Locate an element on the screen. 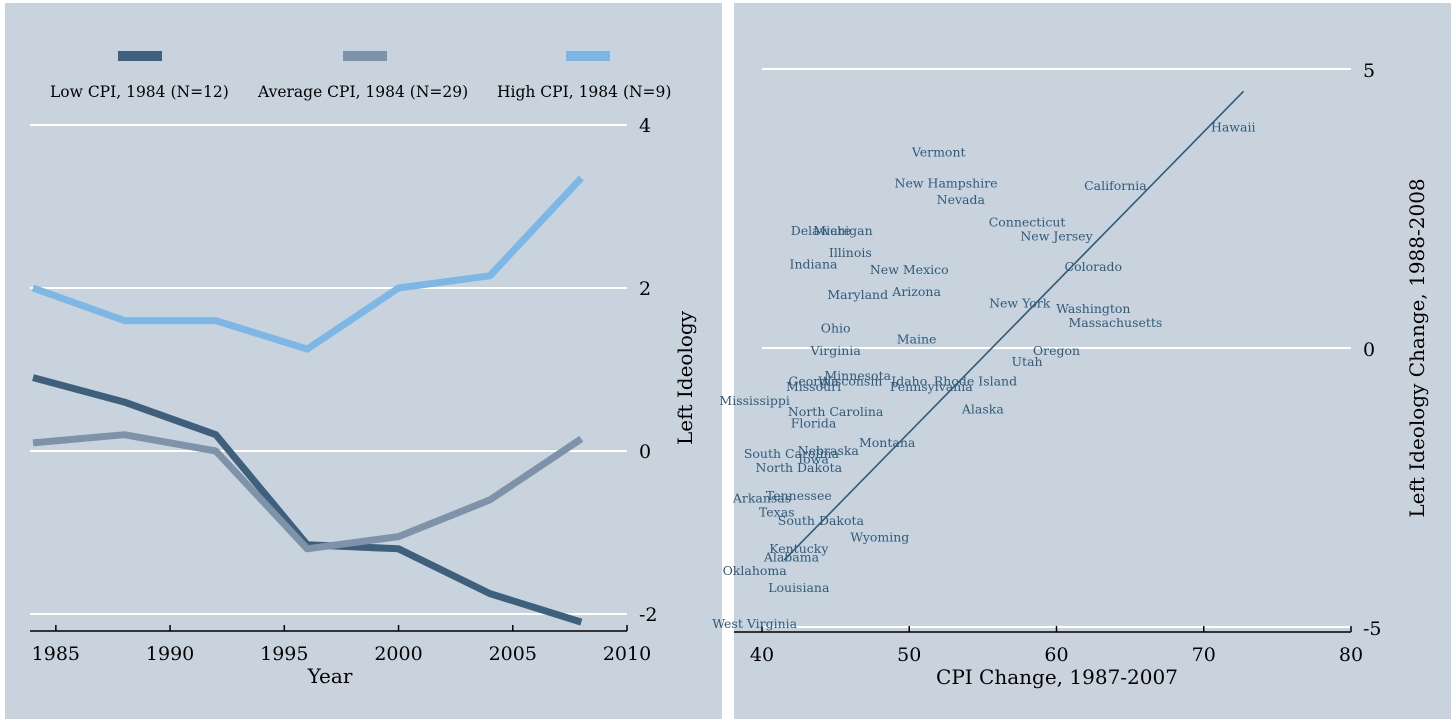 This screenshot has height=726, width=1456. state-point-label: Utah is located at coordinates (1027, 361).